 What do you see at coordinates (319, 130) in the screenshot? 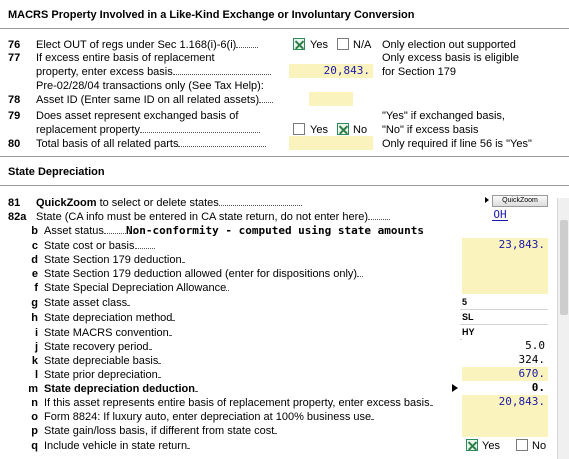
I see `line-79-yes-label: Yes` at bounding box center [319, 130].